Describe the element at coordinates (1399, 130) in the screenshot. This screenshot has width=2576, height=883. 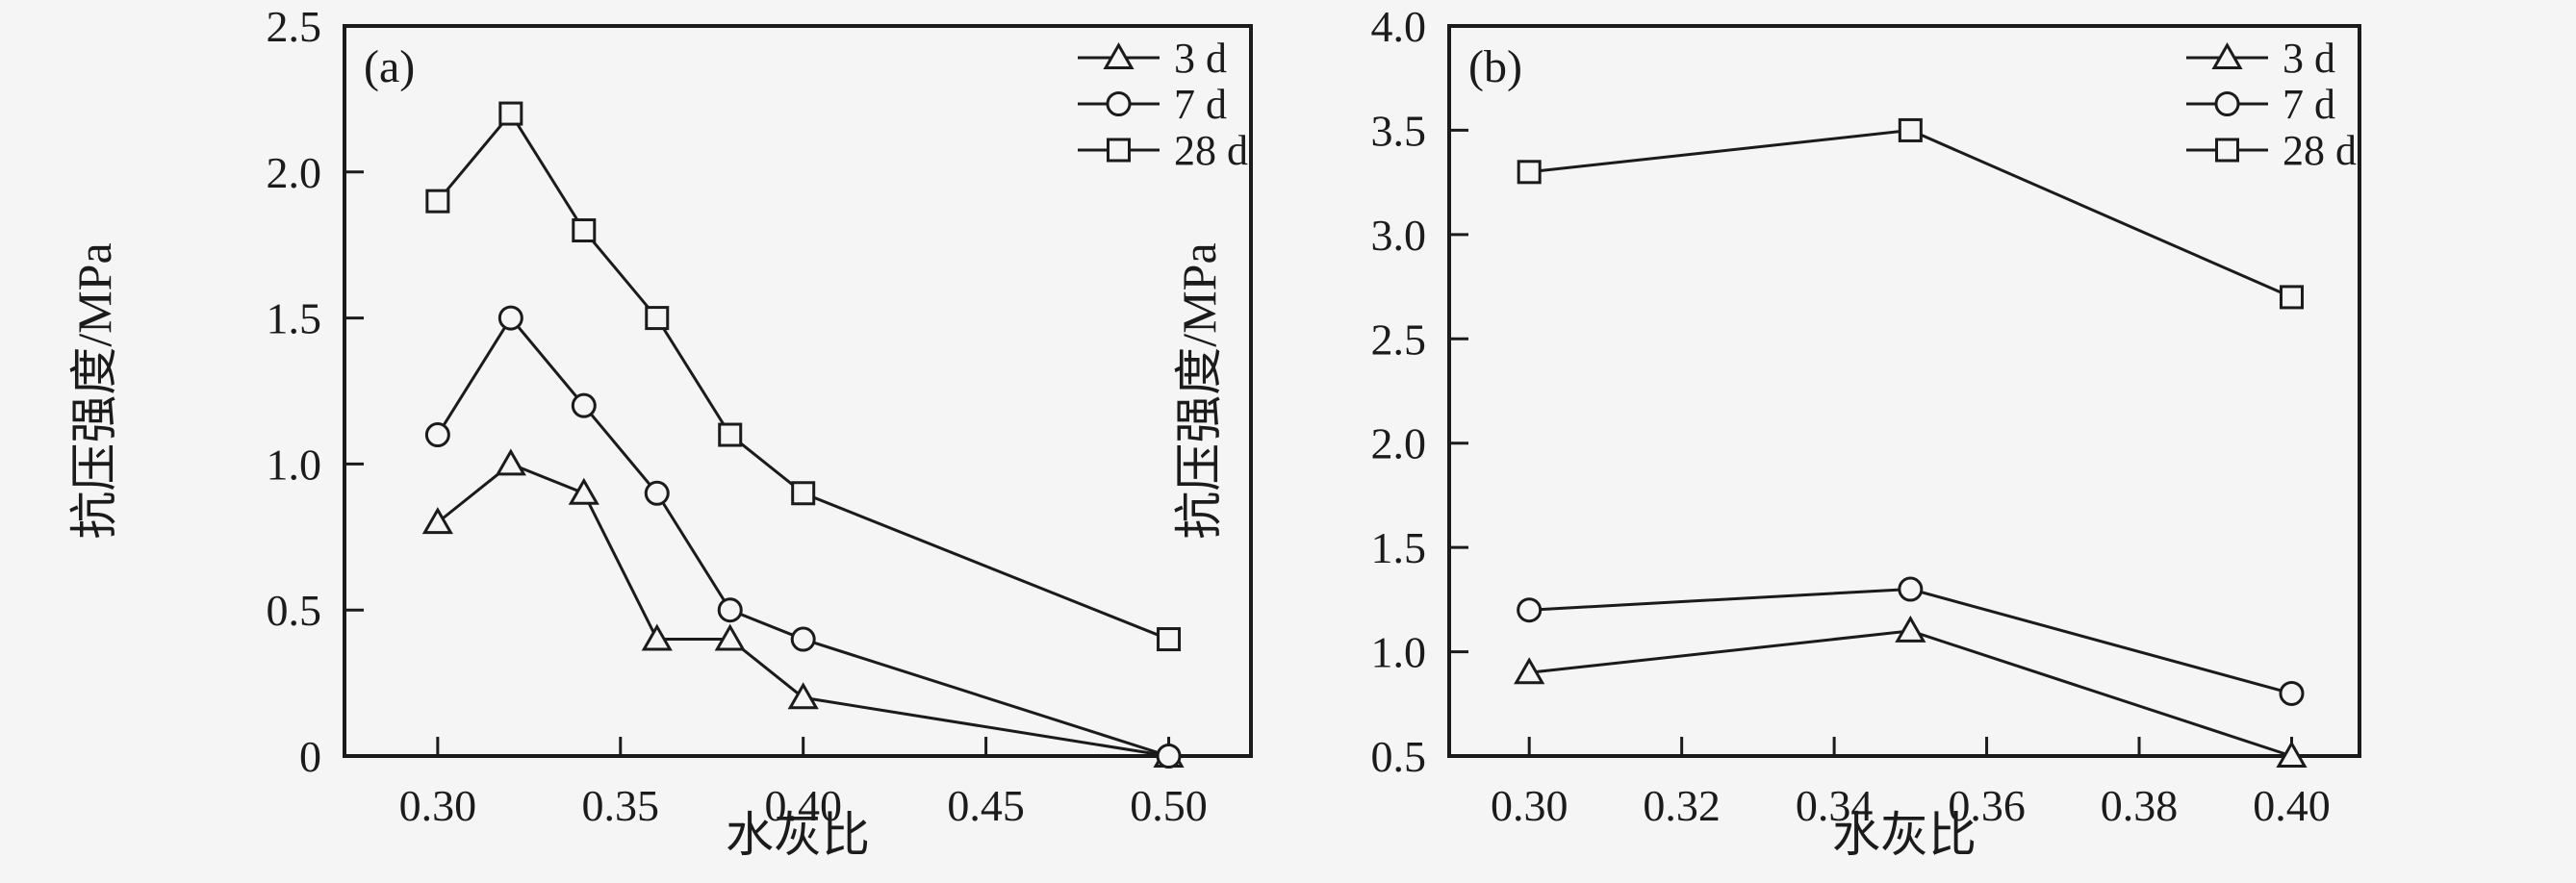
I see `y-tick-label: 3.5` at that location.